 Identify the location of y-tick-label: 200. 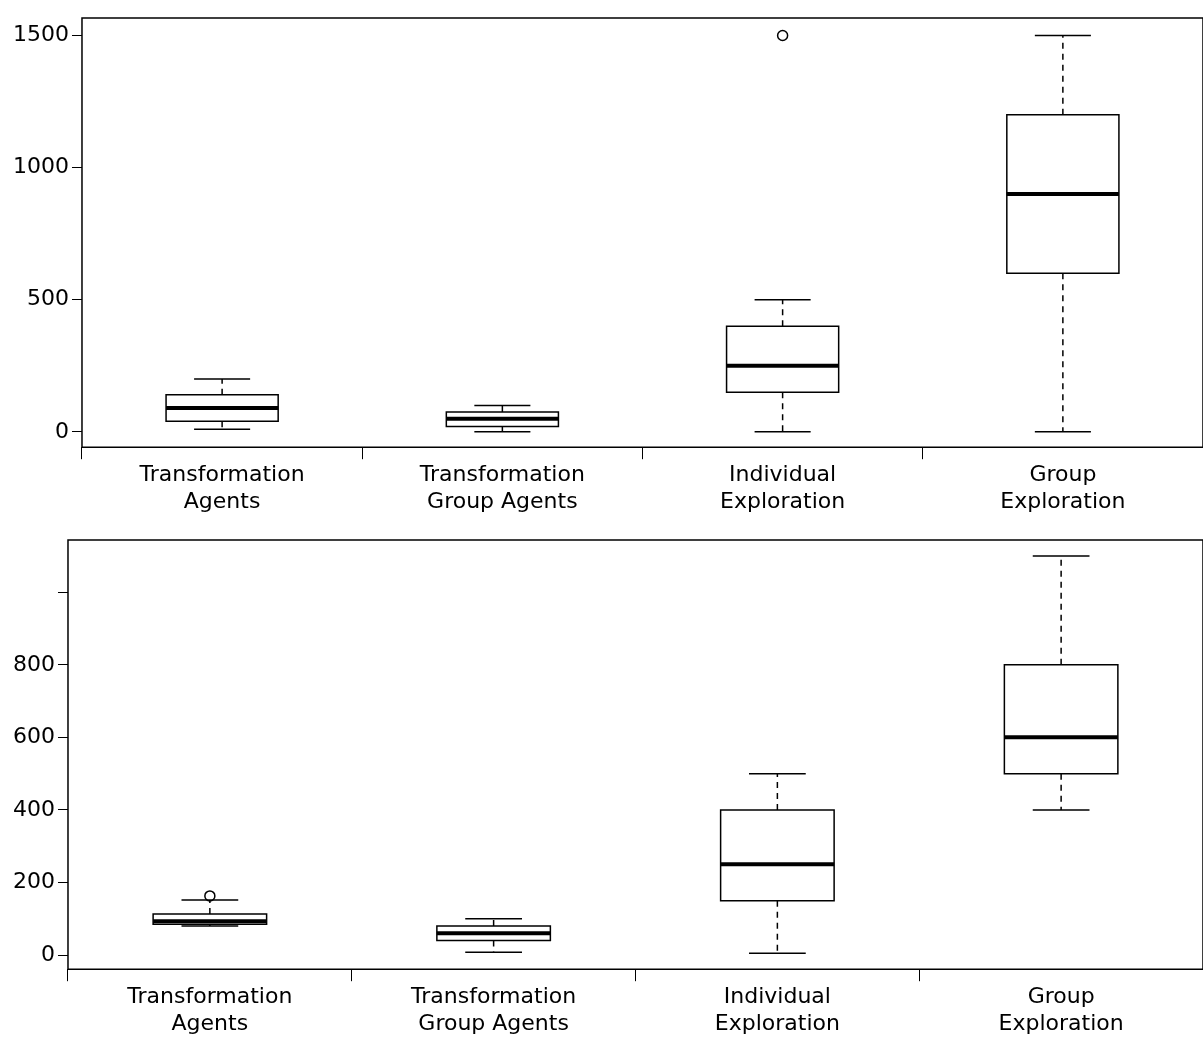
(33, 881).